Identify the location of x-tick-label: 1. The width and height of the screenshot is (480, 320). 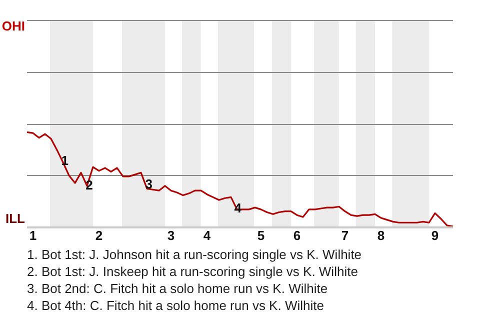
(33, 235).